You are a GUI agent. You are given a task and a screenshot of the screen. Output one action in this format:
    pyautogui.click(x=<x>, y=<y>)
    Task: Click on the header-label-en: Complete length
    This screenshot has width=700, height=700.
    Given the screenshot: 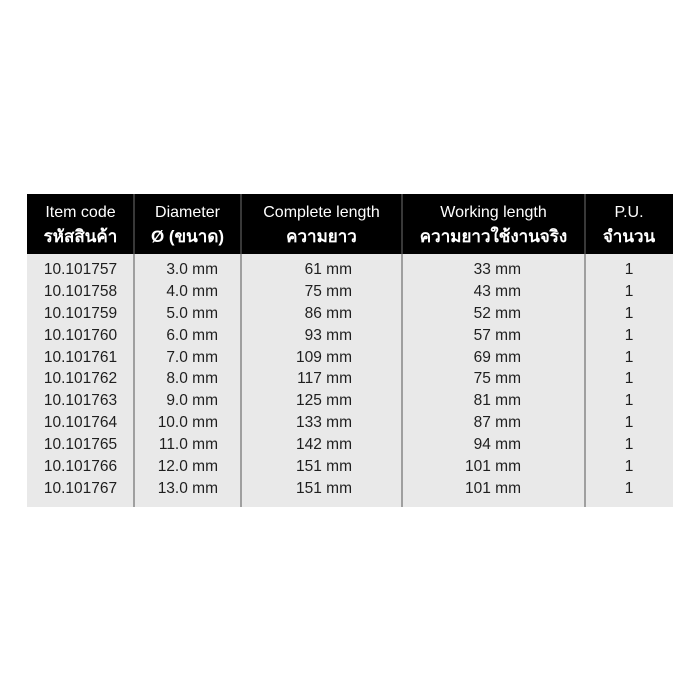 What is the action you would take?
    pyautogui.click(x=321, y=212)
    